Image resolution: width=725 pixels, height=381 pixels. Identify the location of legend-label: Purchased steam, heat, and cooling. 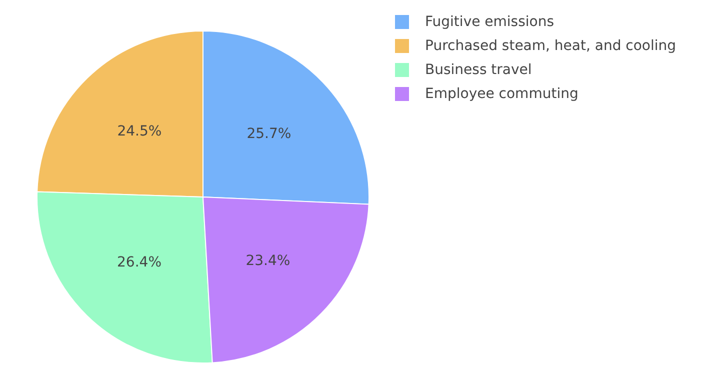
(550, 46).